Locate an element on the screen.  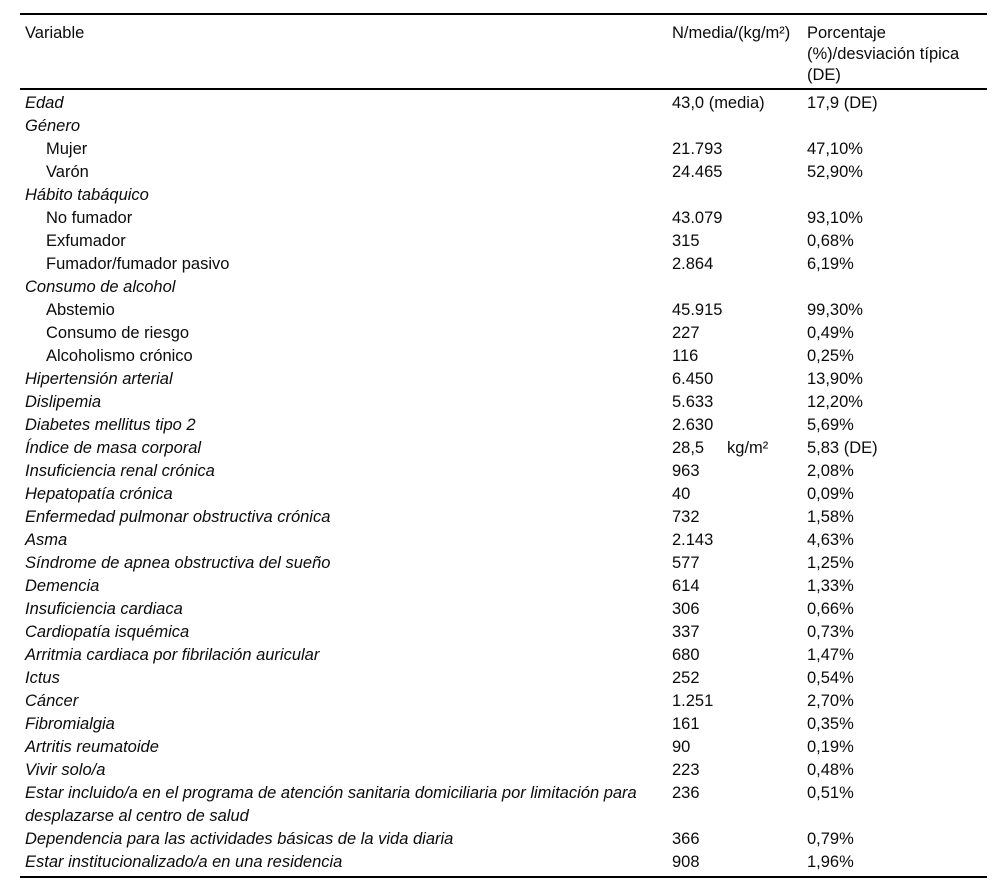
row-pct-value: 0,35% is located at coordinates (830, 724).